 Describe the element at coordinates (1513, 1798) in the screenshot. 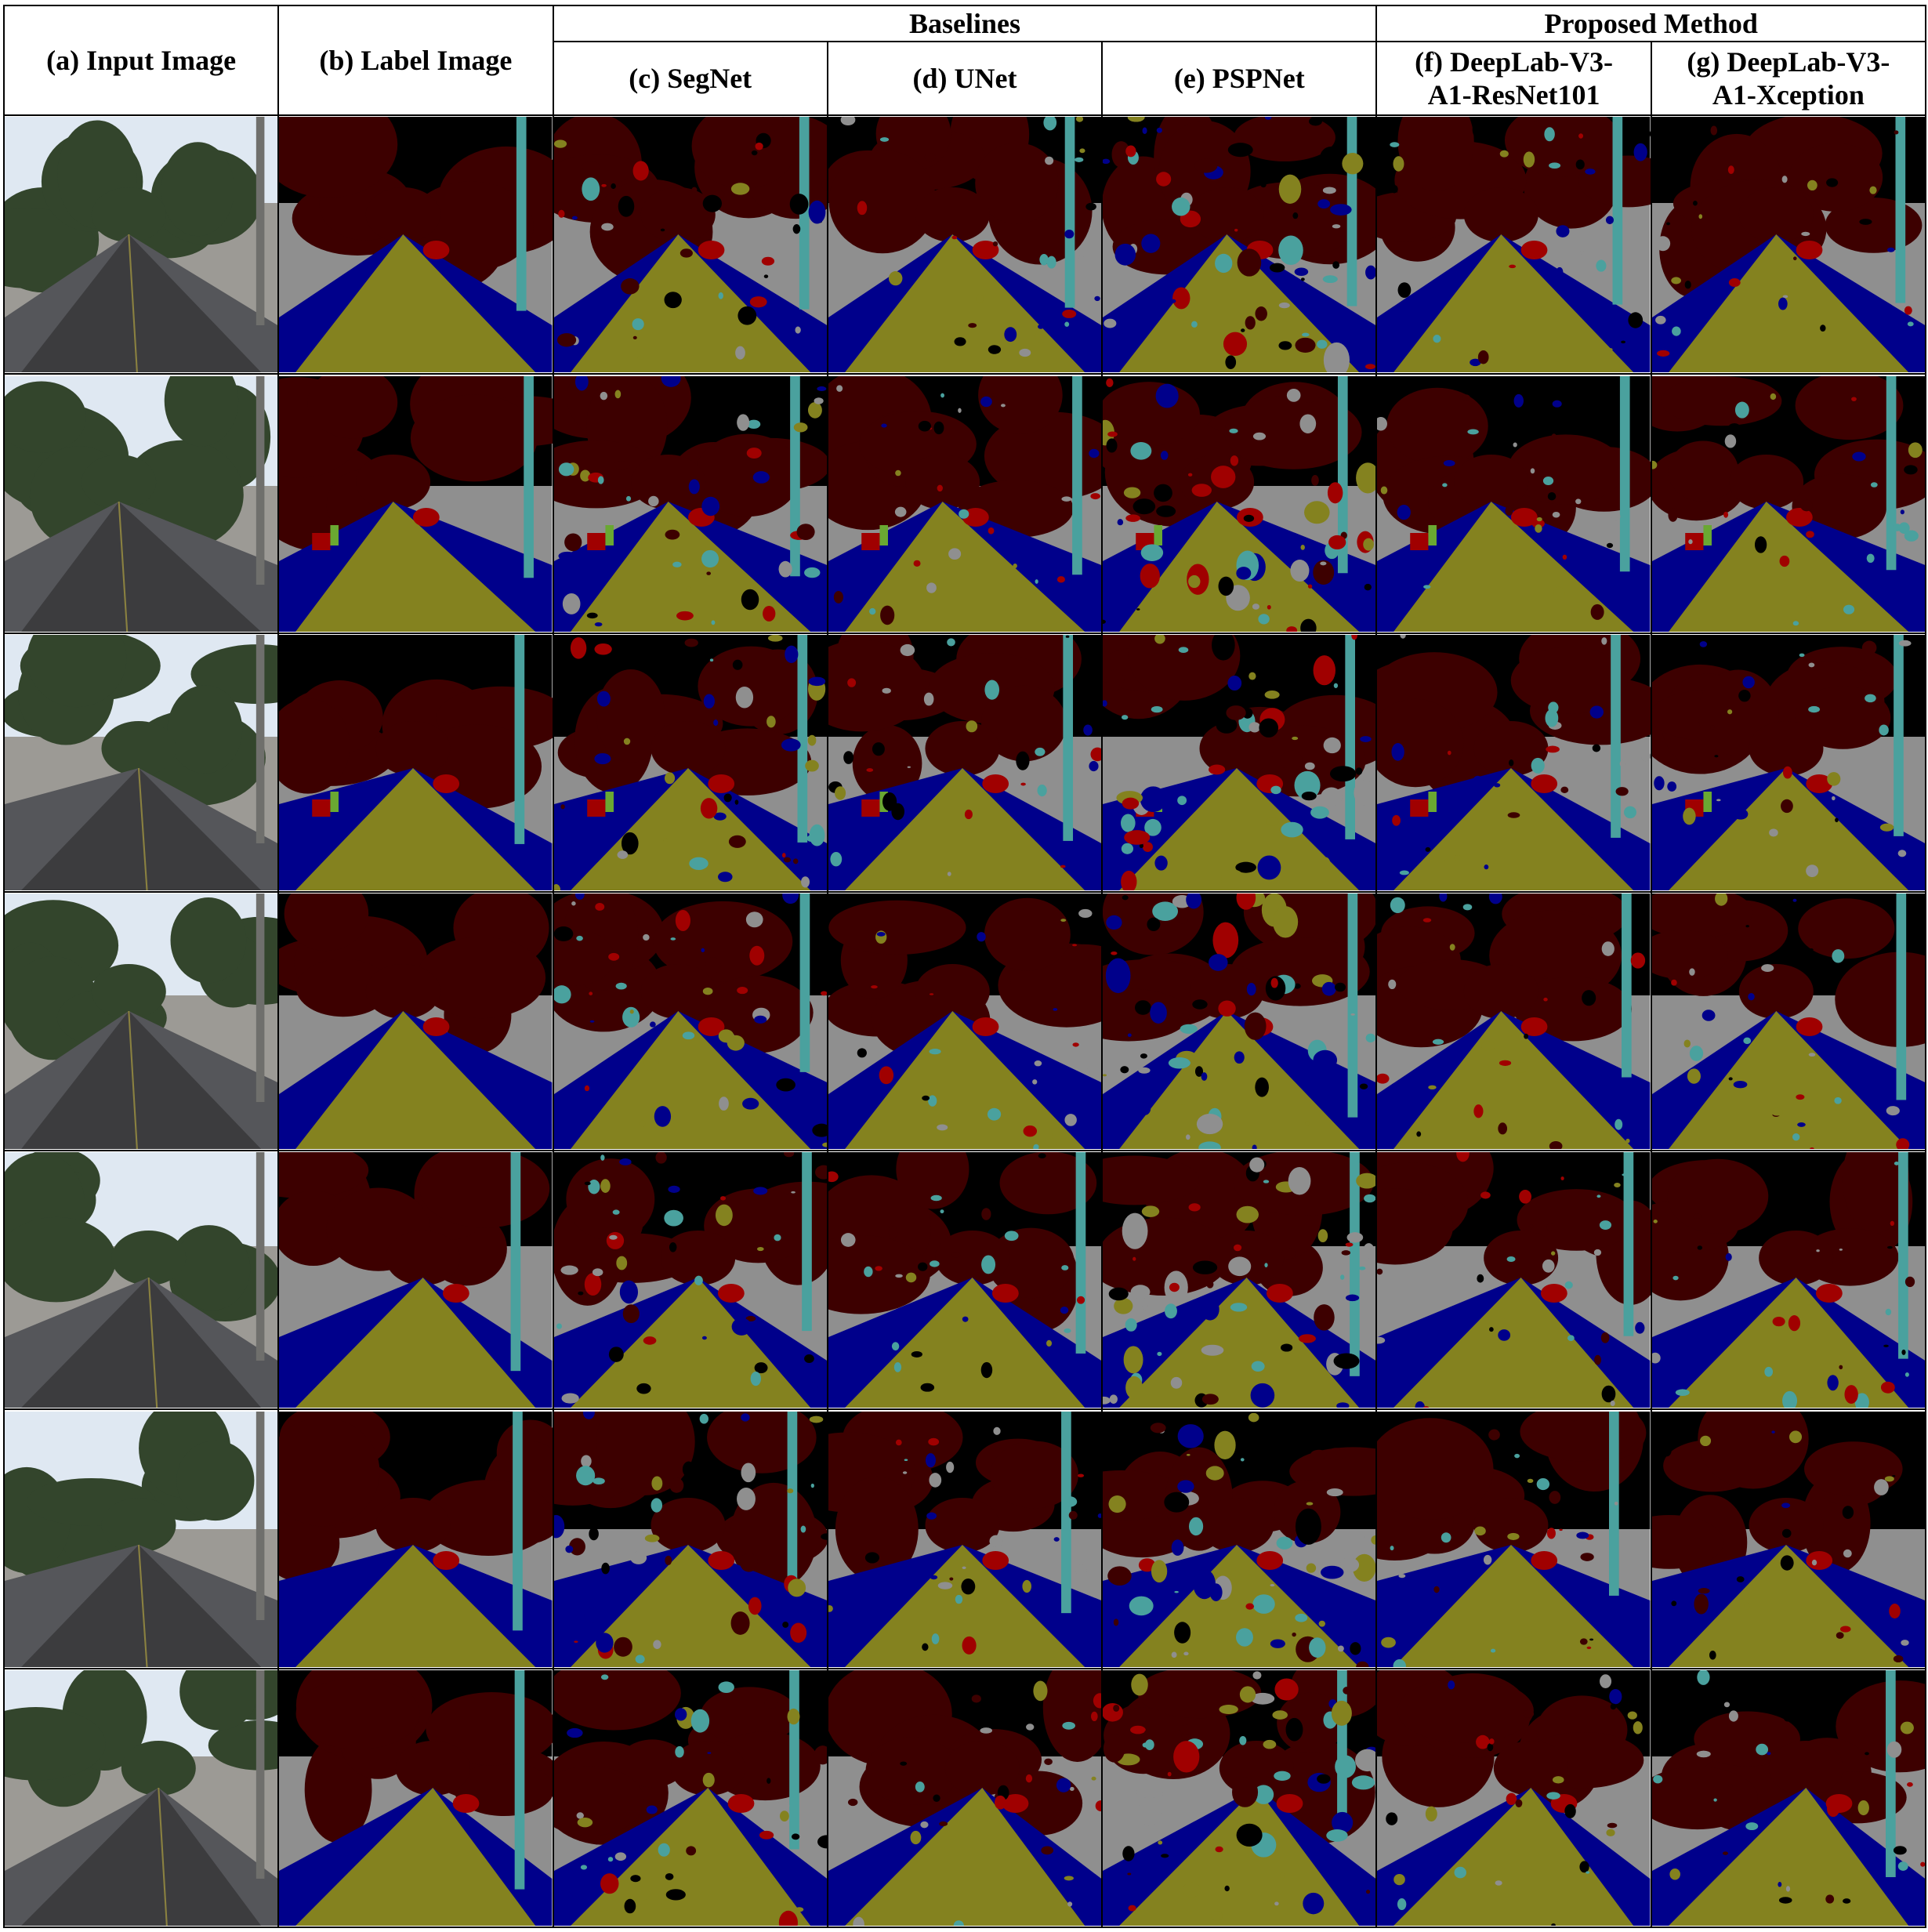

I see `deeplab-resnet101-output-cell` at that location.